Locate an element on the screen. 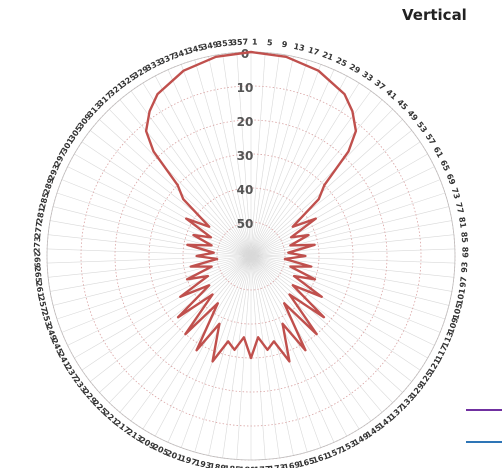  angle-tick-label: 21 is located at coordinates (328, 56).